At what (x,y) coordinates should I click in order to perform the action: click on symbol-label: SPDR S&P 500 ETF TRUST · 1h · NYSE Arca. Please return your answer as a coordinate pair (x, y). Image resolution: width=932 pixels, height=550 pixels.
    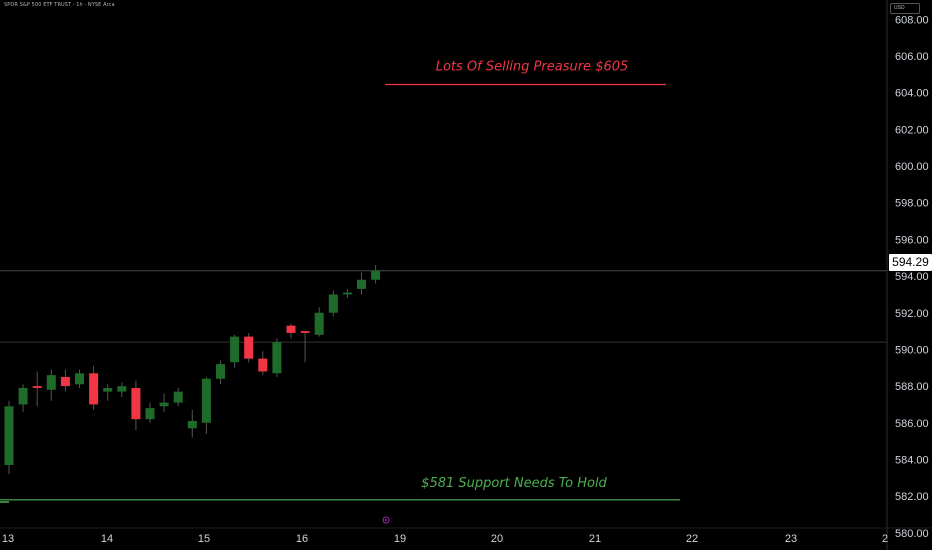
    Looking at the image, I should click on (59, 5).